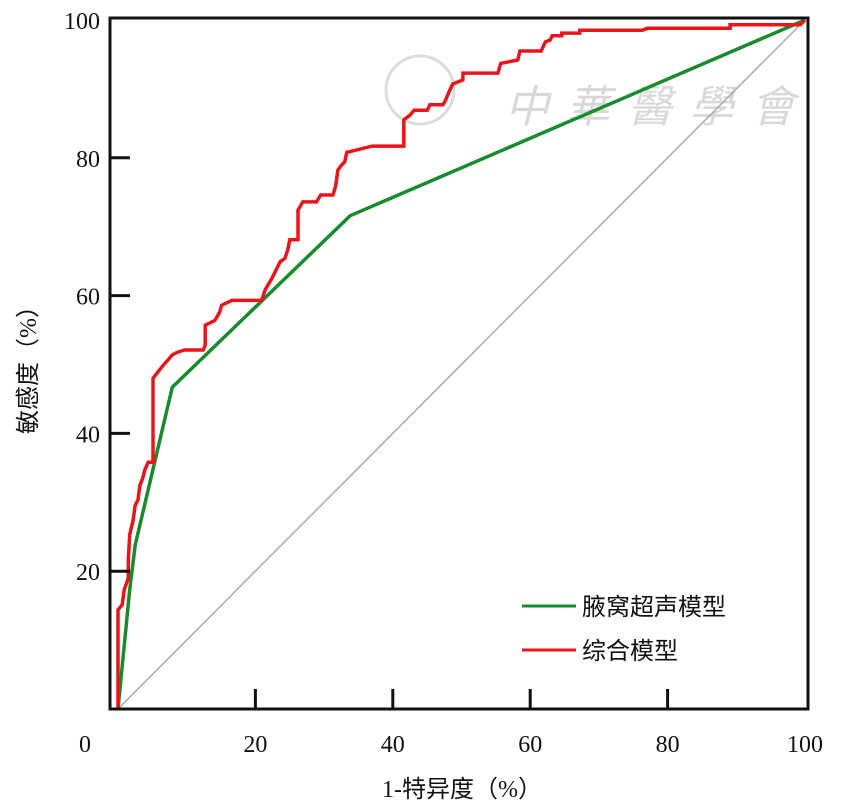 The width and height of the screenshot is (853, 812). What do you see at coordinates (88, 573) in the screenshot?
I see `y-tick-label: 20` at bounding box center [88, 573].